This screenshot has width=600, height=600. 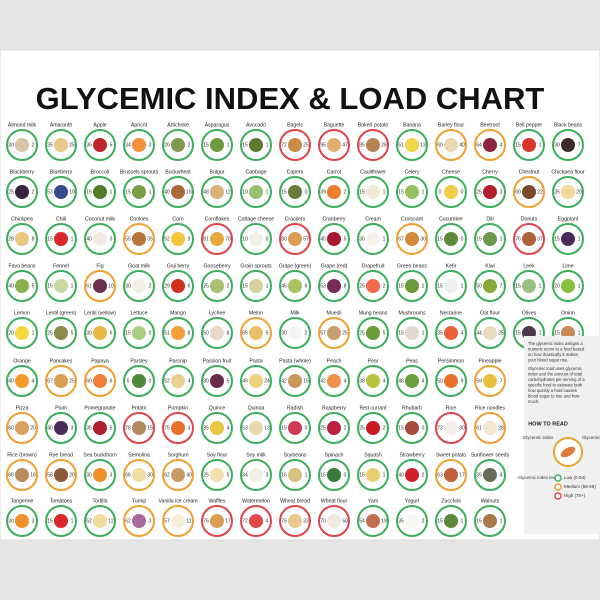 I want to click on food-item: Bell pepper 15 1, so click(x=529, y=141).